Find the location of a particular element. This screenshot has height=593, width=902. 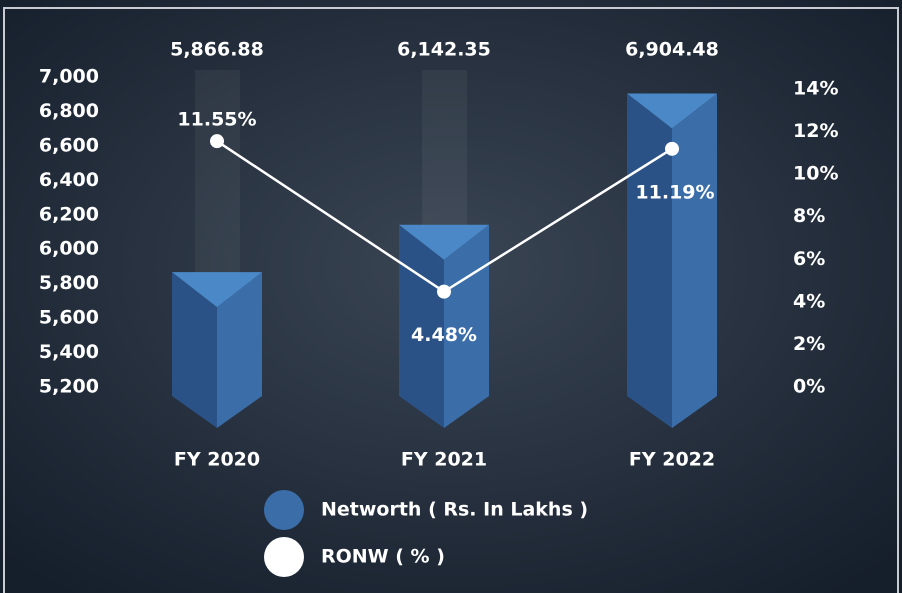

data-label: 4.48% is located at coordinates (444, 335).